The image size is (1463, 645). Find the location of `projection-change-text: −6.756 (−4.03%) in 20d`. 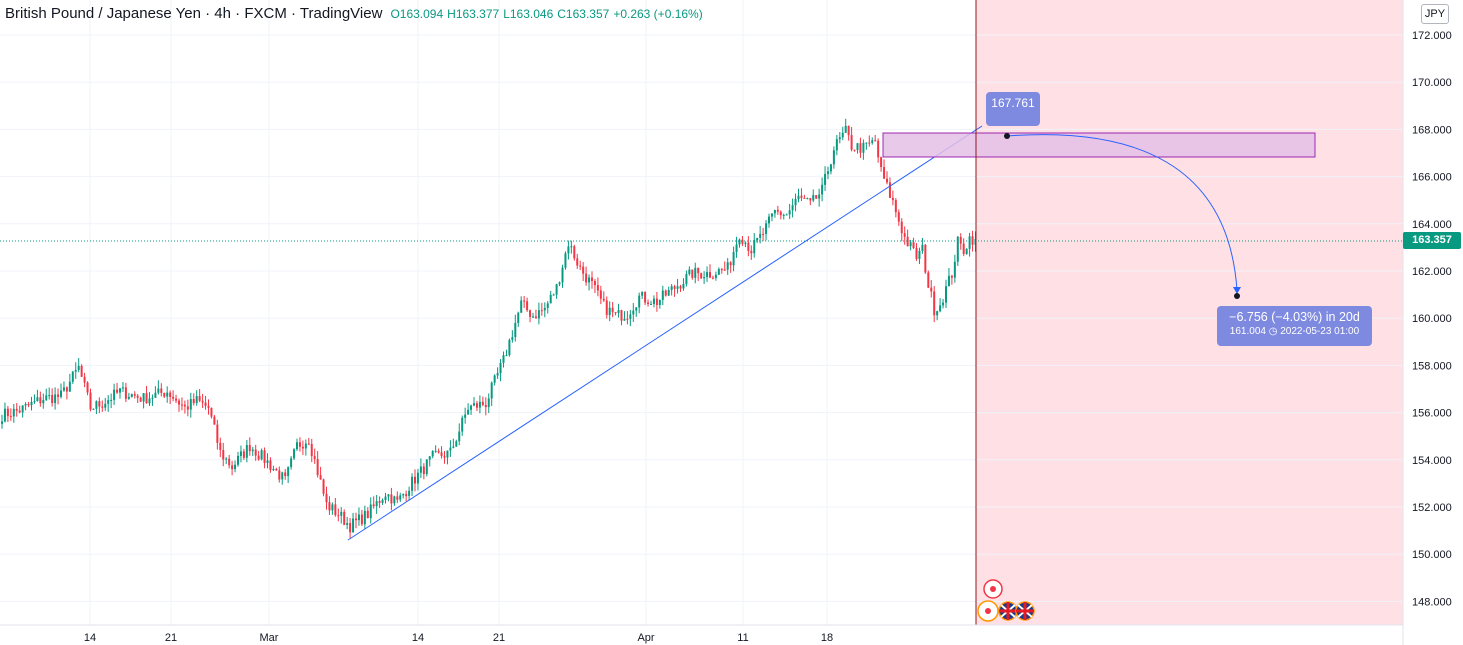

projection-change-text: −6.756 (−4.03%) in 20d is located at coordinates (1294, 317).